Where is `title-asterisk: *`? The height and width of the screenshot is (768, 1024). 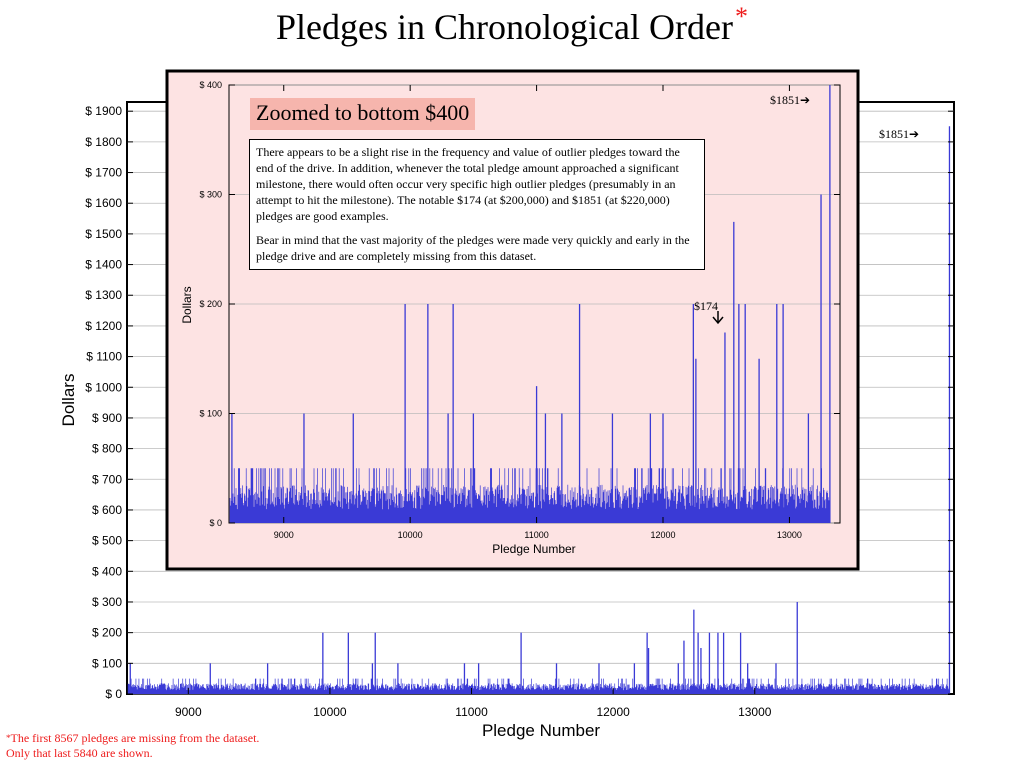
title-asterisk: * is located at coordinates (741, 16).